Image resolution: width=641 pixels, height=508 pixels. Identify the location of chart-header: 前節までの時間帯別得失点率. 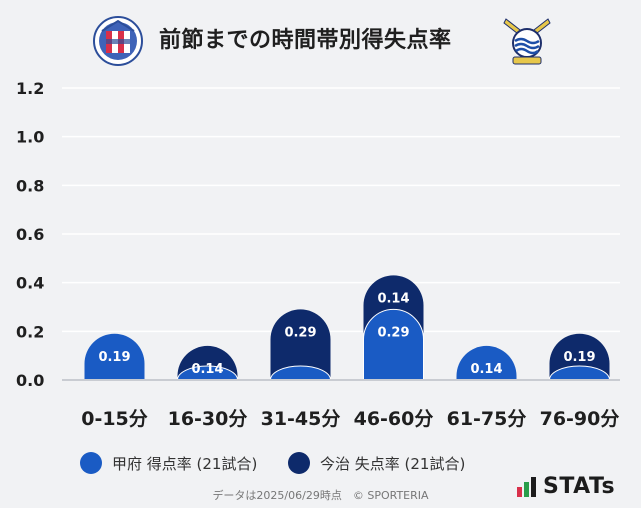
(320, 37).